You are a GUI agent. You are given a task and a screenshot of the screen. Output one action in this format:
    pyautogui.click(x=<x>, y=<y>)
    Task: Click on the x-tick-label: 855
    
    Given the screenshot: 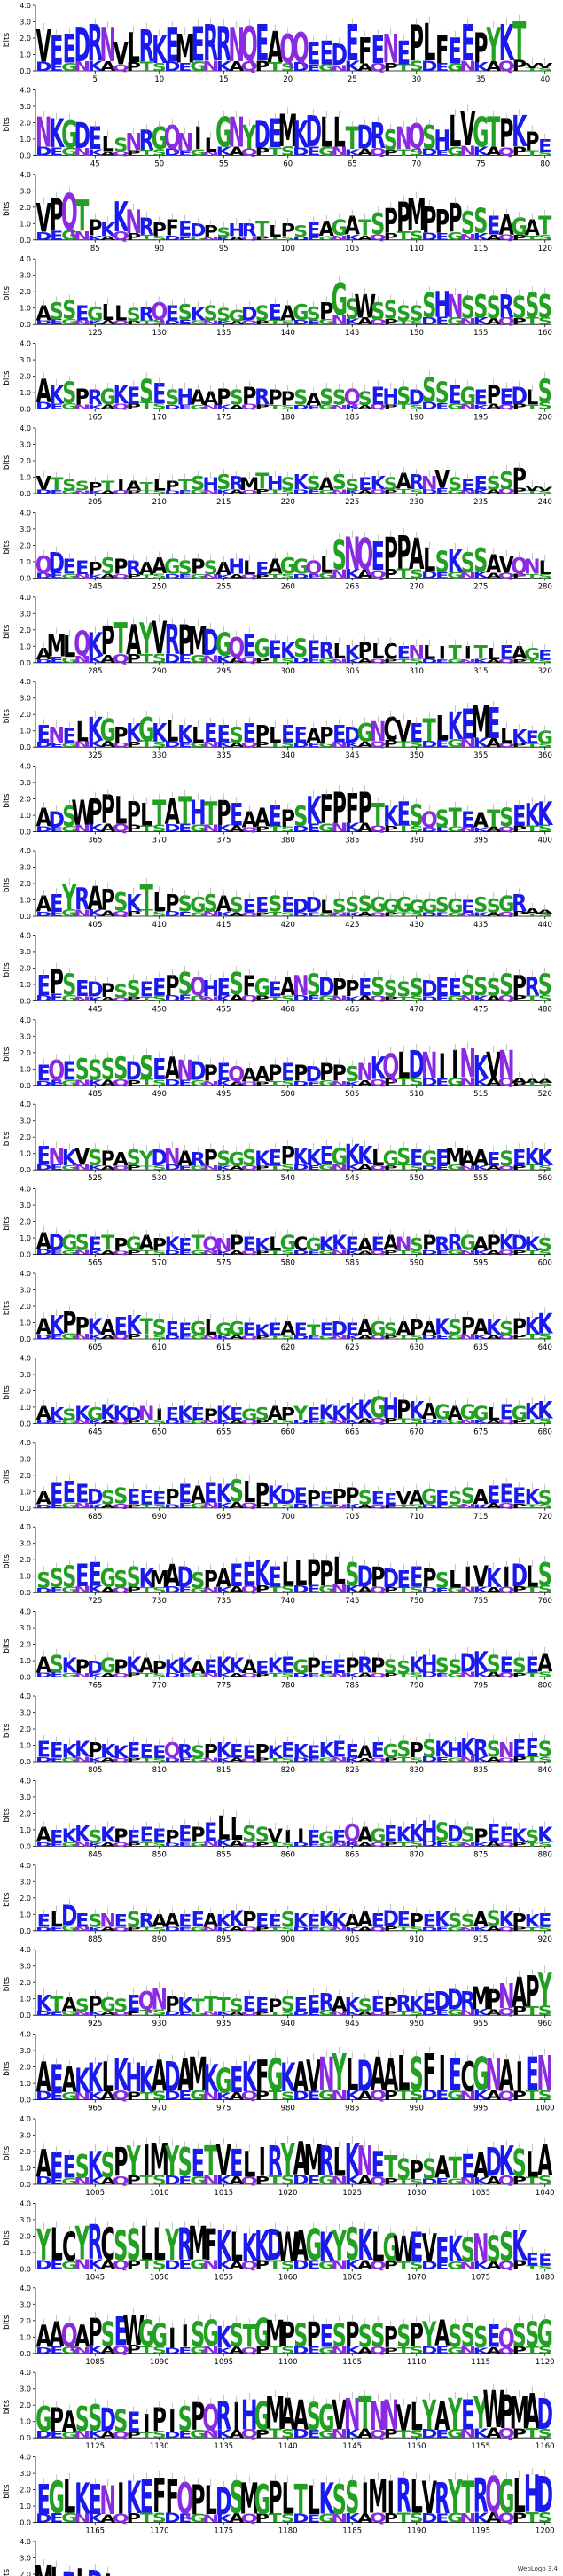 What is the action you would take?
    pyautogui.click(x=223, y=1855)
    